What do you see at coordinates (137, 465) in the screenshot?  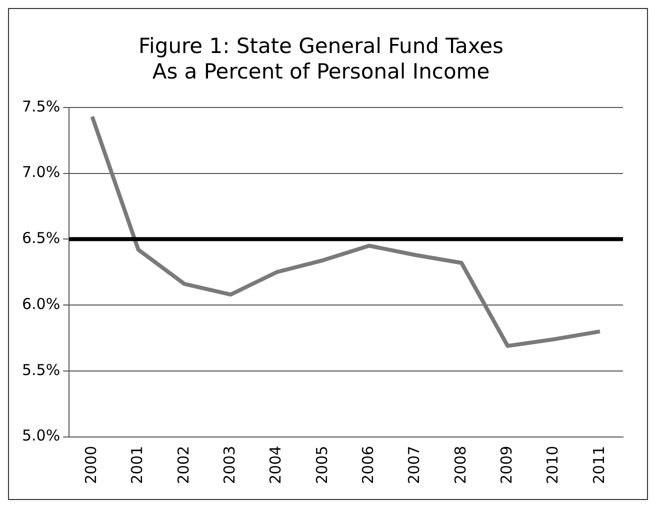 I see `x-tick-label: 2001` at bounding box center [137, 465].